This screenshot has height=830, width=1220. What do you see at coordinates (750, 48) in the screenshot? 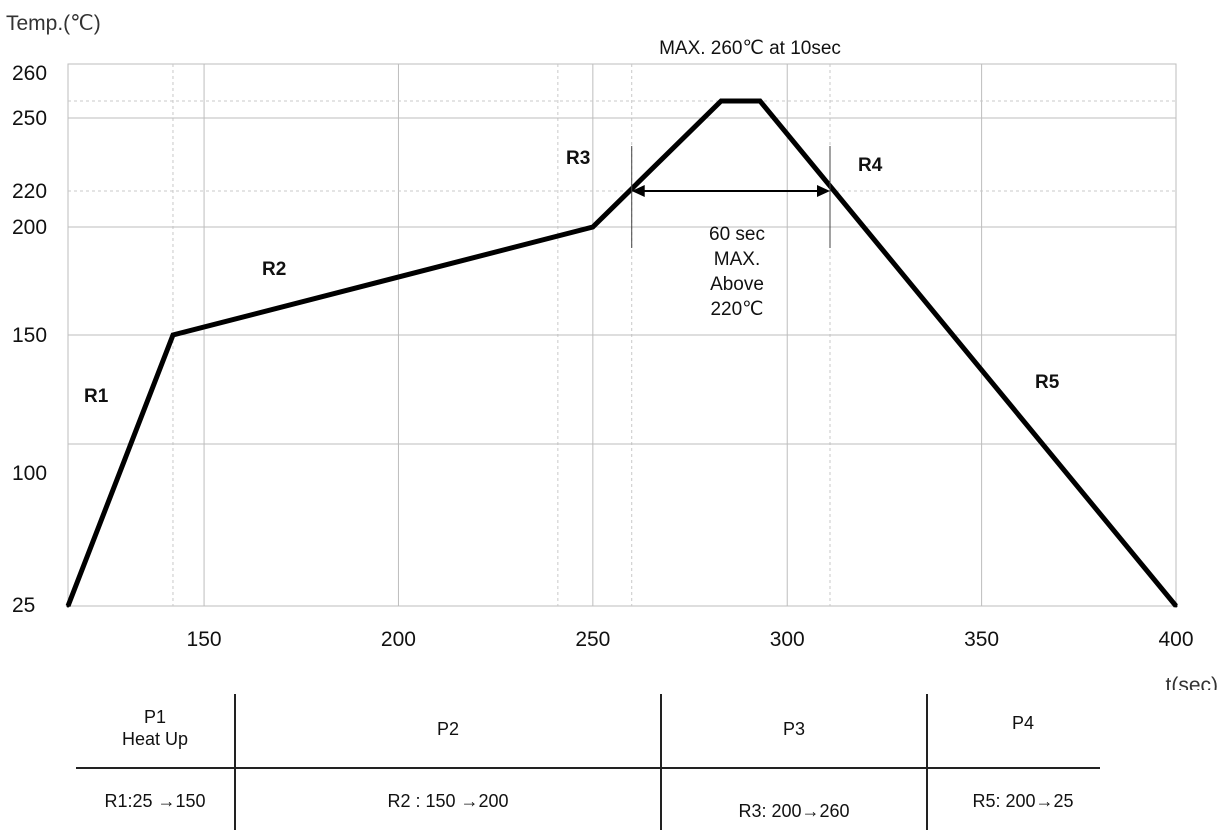
I see `peak-annotation: MAX. 260℃ at 10sec` at bounding box center [750, 48].